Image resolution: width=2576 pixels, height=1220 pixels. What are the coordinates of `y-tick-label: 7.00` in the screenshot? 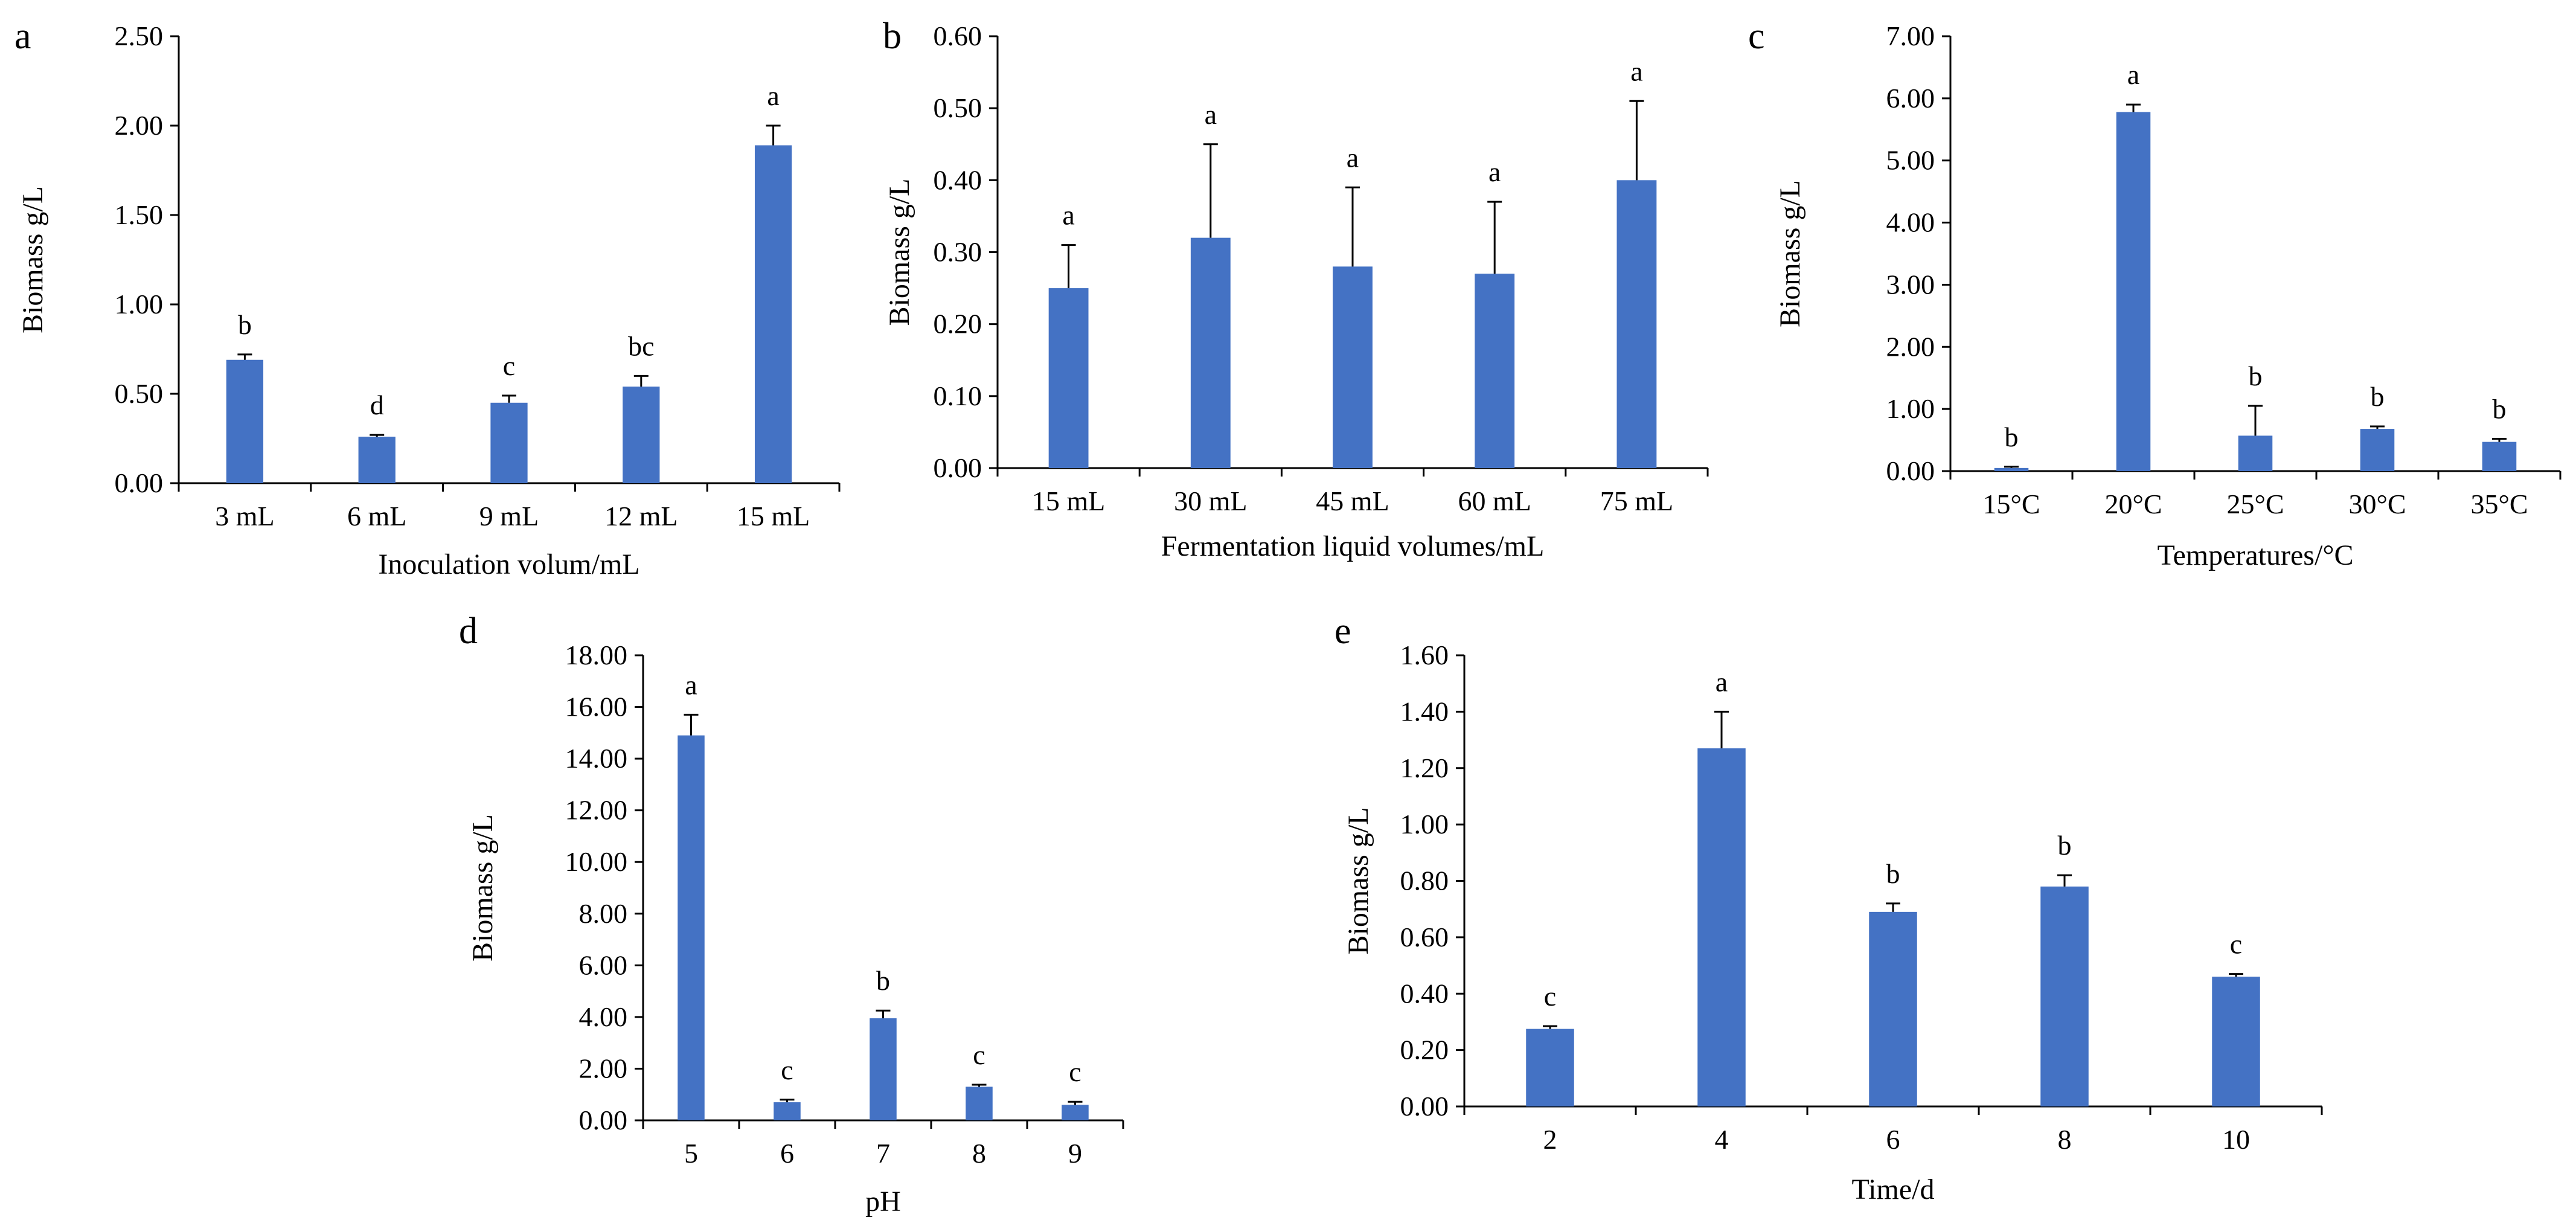 It's located at (1910, 36).